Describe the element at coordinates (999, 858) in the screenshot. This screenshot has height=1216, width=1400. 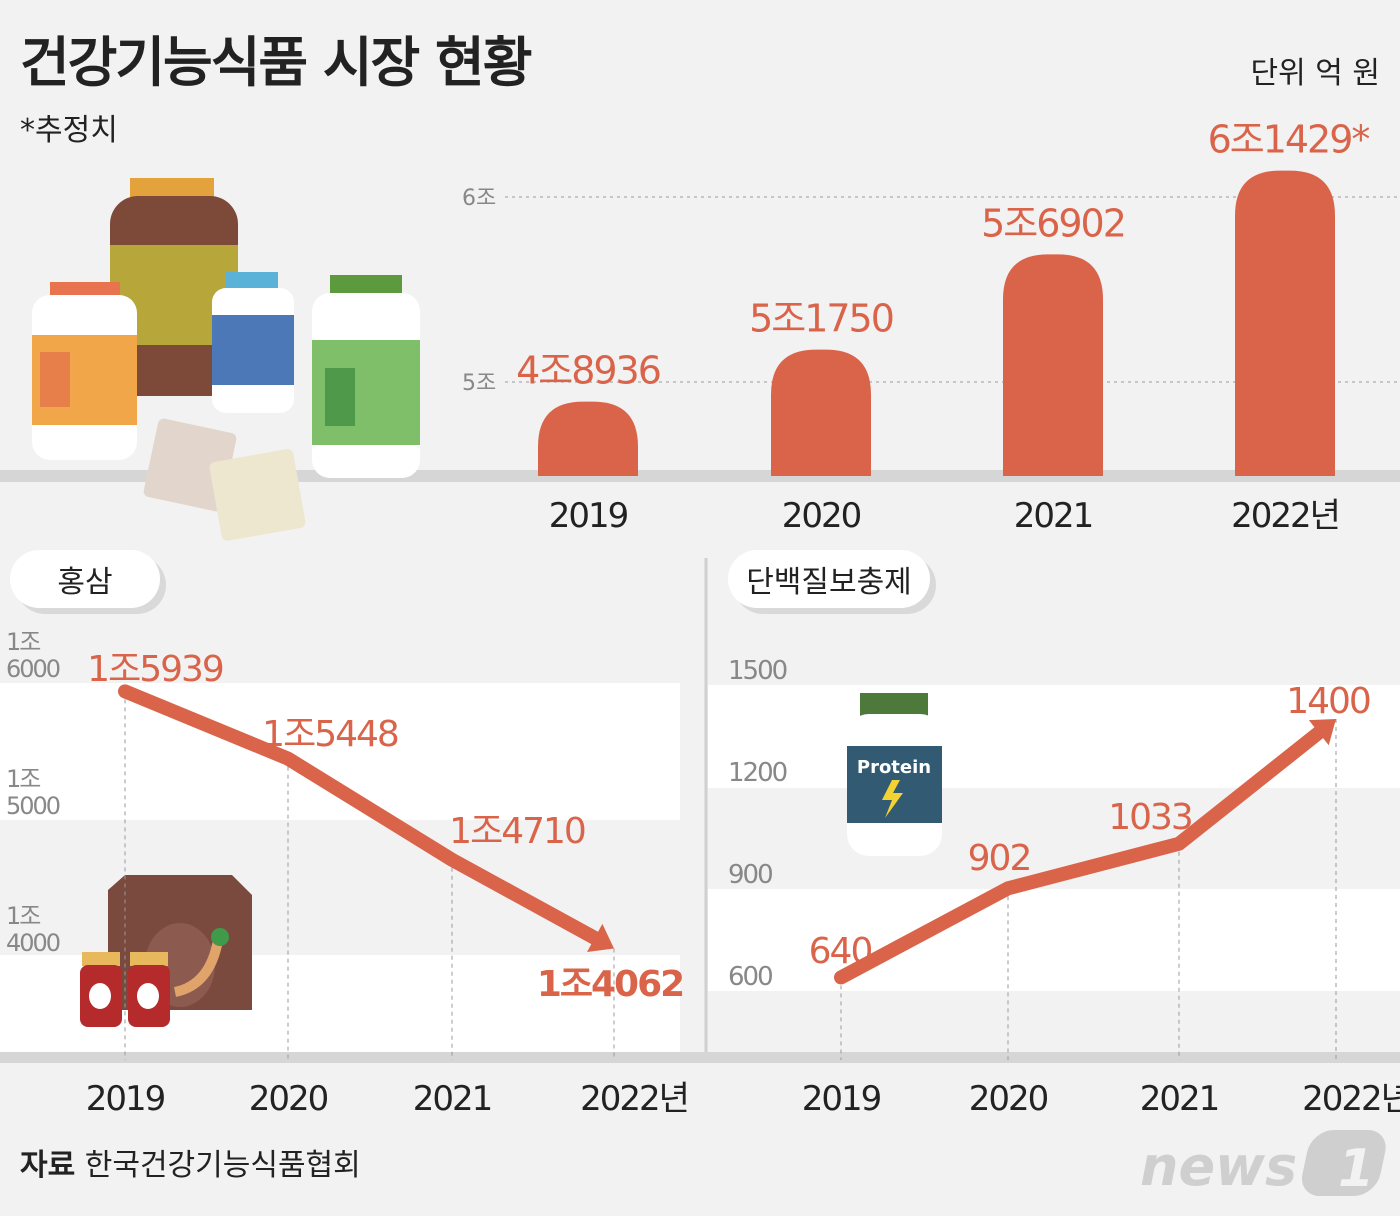
I see `data-label: 902` at that location.